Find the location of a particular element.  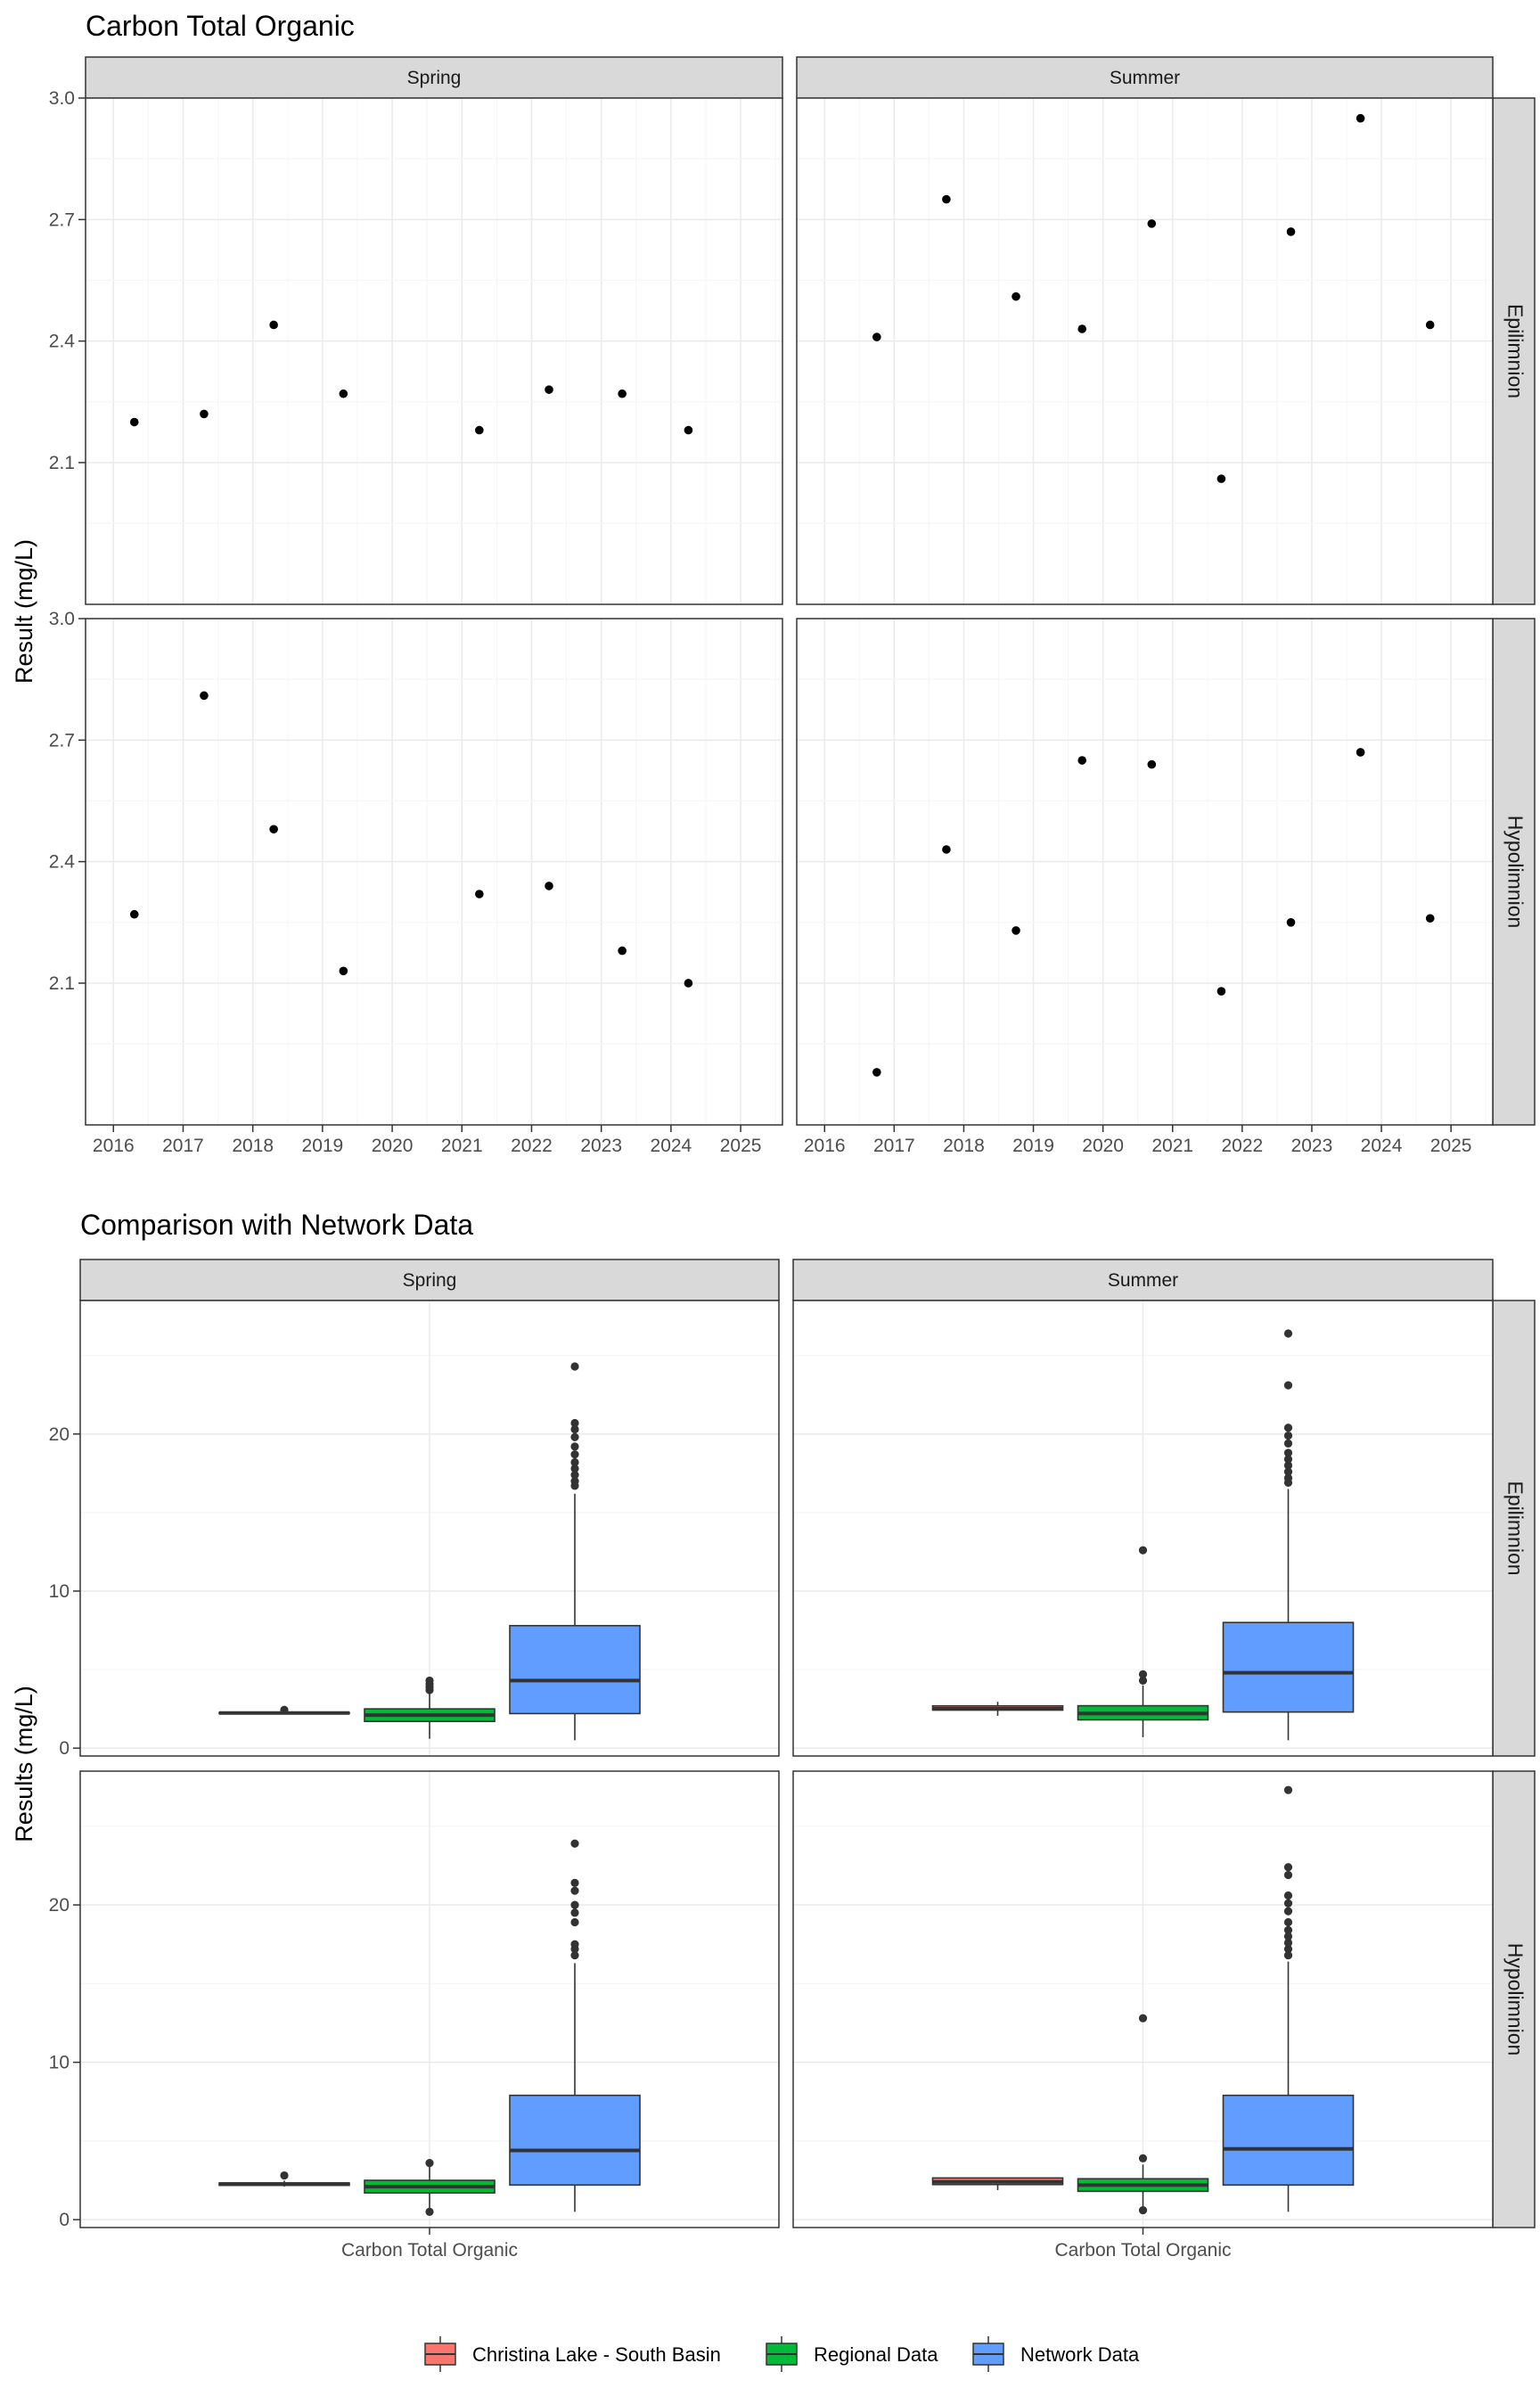

chart2-panel-spring-epilimnion is located at coordinates (429, 1528).